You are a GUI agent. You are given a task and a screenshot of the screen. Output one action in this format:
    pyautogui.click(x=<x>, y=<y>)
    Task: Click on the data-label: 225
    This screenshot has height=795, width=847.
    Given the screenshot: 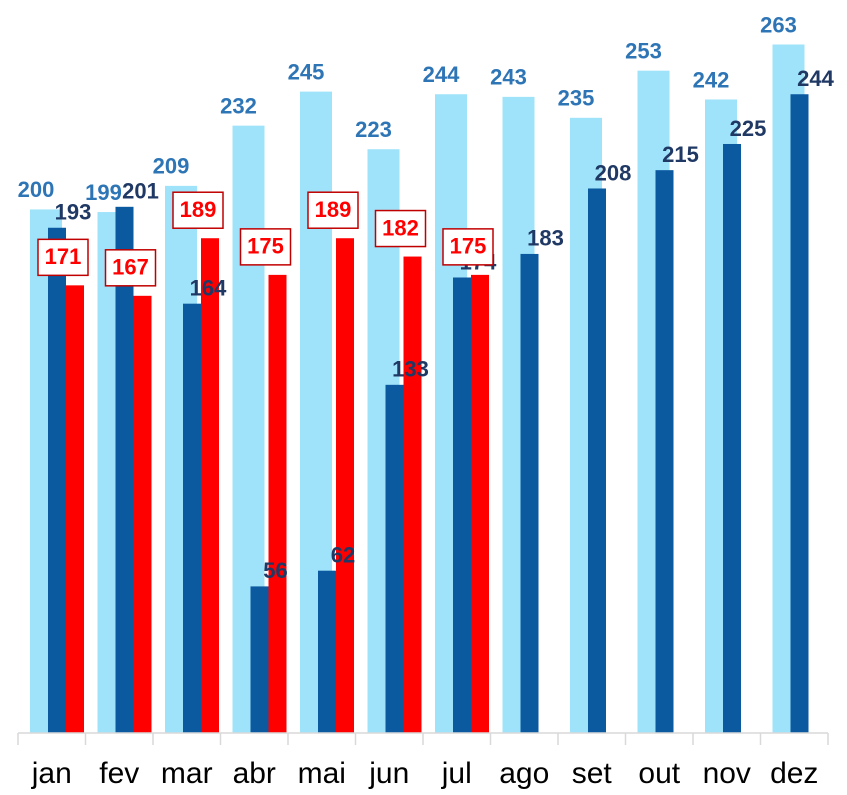 What is the action you would take?
    pyautogui.click(x=748, y=128)
    